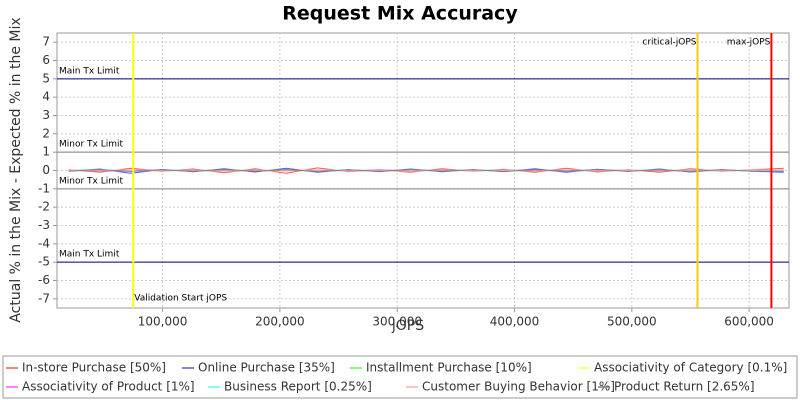  What do you see at coordinates (690, 368) in the screenshot?
I see `legend-label: Associativity of Category [0.1%]` at bounding box center [690, 368].